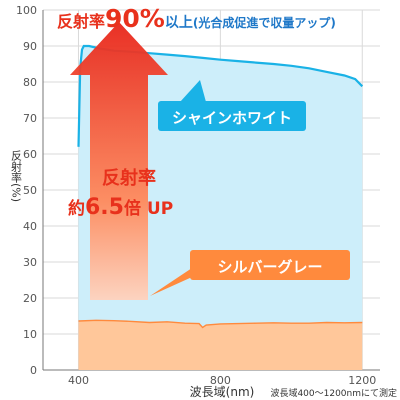  I want to click on series-area-silver-grey, so click(220, 345).